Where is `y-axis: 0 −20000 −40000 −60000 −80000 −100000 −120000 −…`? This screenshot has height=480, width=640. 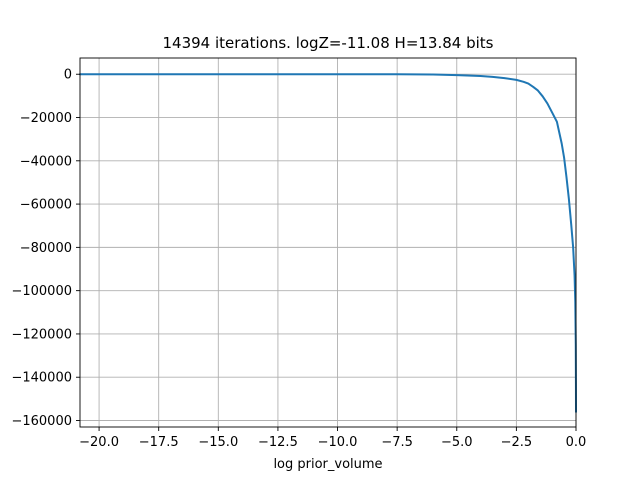
y-axis: 0 −20000 −40000 −60000 −80000 −100000 −120000 −… is located at coordinates (45, 248).